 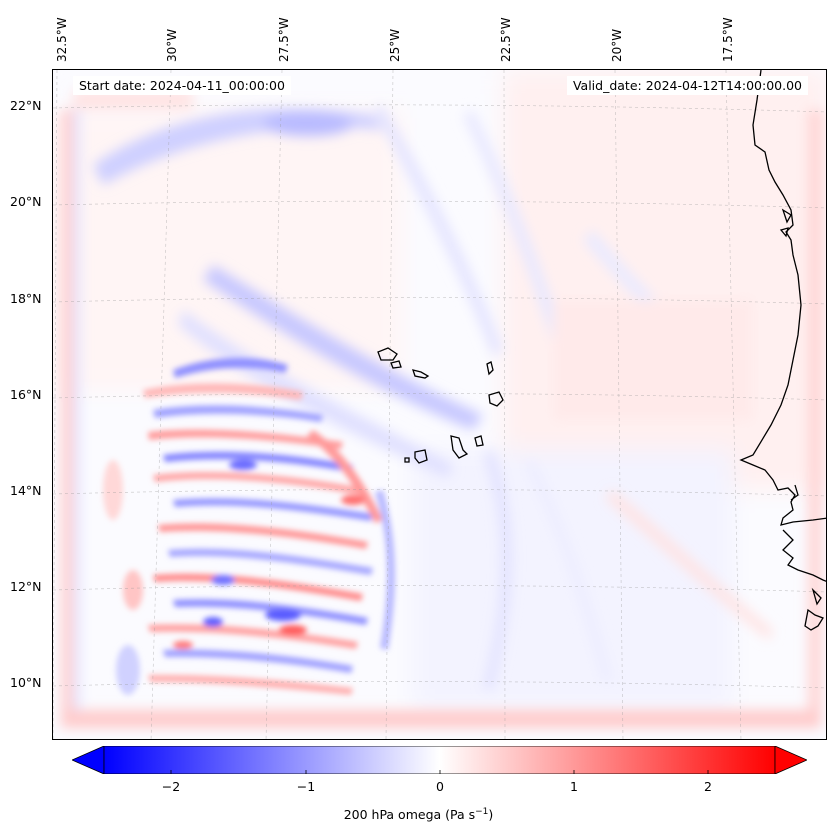 What do you see at coordinates (395, 45) in the screenshot?
I see `lon-label-25W: 25°W` at bounding box center [395, 45].